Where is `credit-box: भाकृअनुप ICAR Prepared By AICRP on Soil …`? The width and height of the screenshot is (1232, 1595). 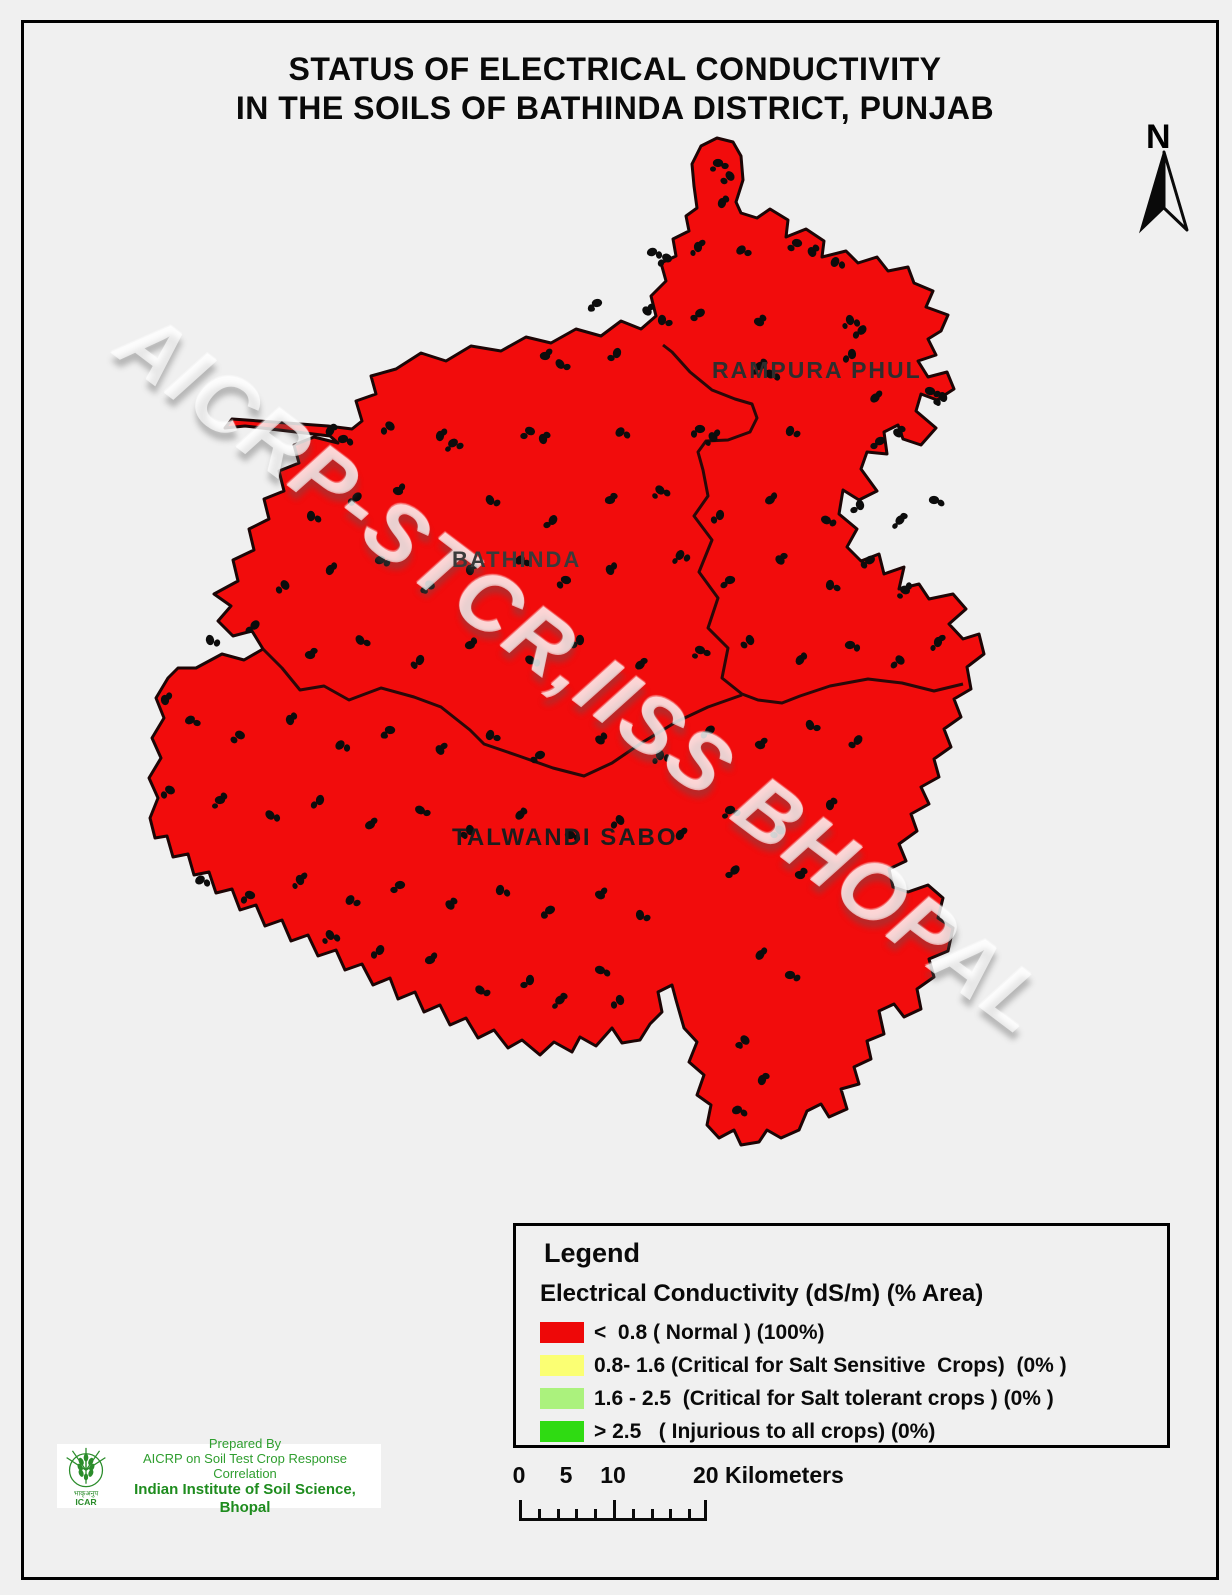
credit-box: भाकृअनुप ICAR Prepared By AICRP on Soil … is located at coordinates (219, 1476).